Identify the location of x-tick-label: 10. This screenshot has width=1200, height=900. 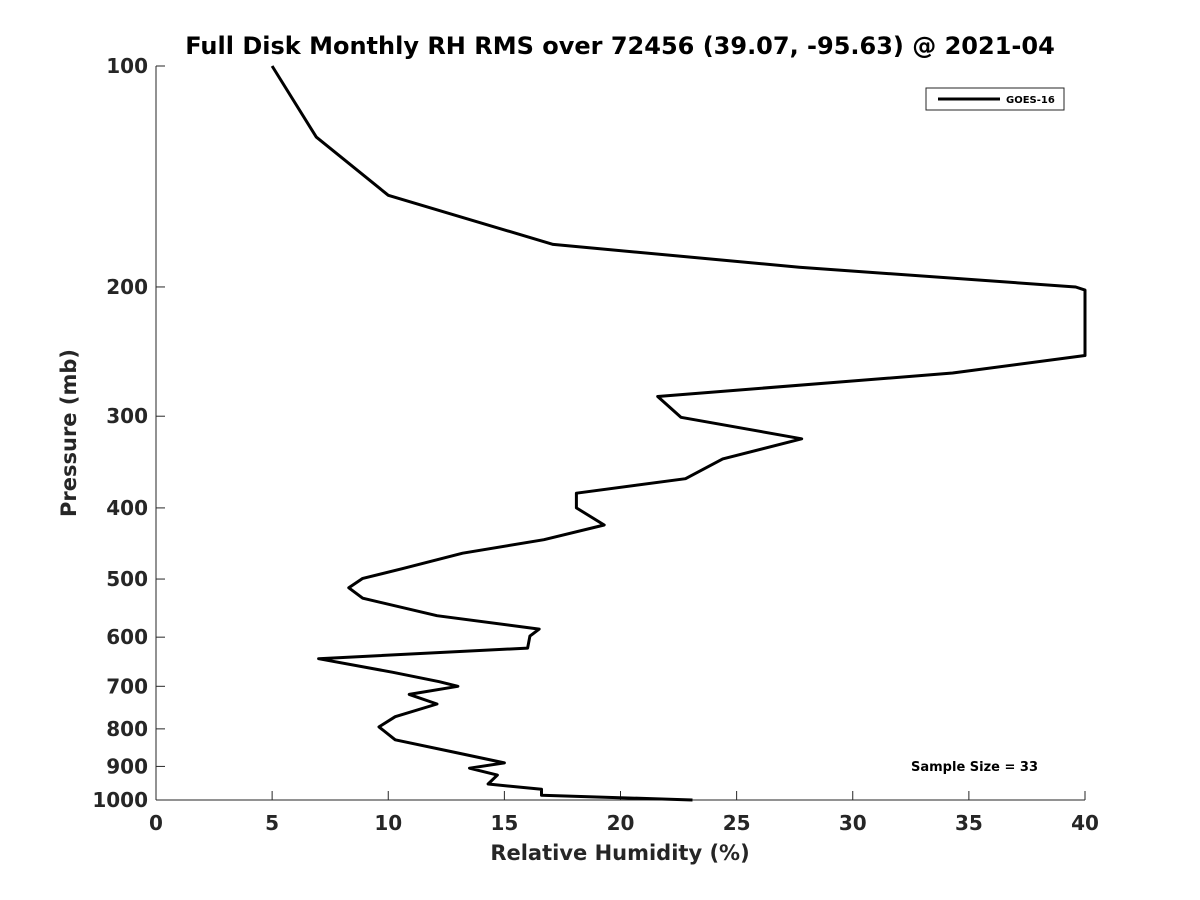
(388, 823).